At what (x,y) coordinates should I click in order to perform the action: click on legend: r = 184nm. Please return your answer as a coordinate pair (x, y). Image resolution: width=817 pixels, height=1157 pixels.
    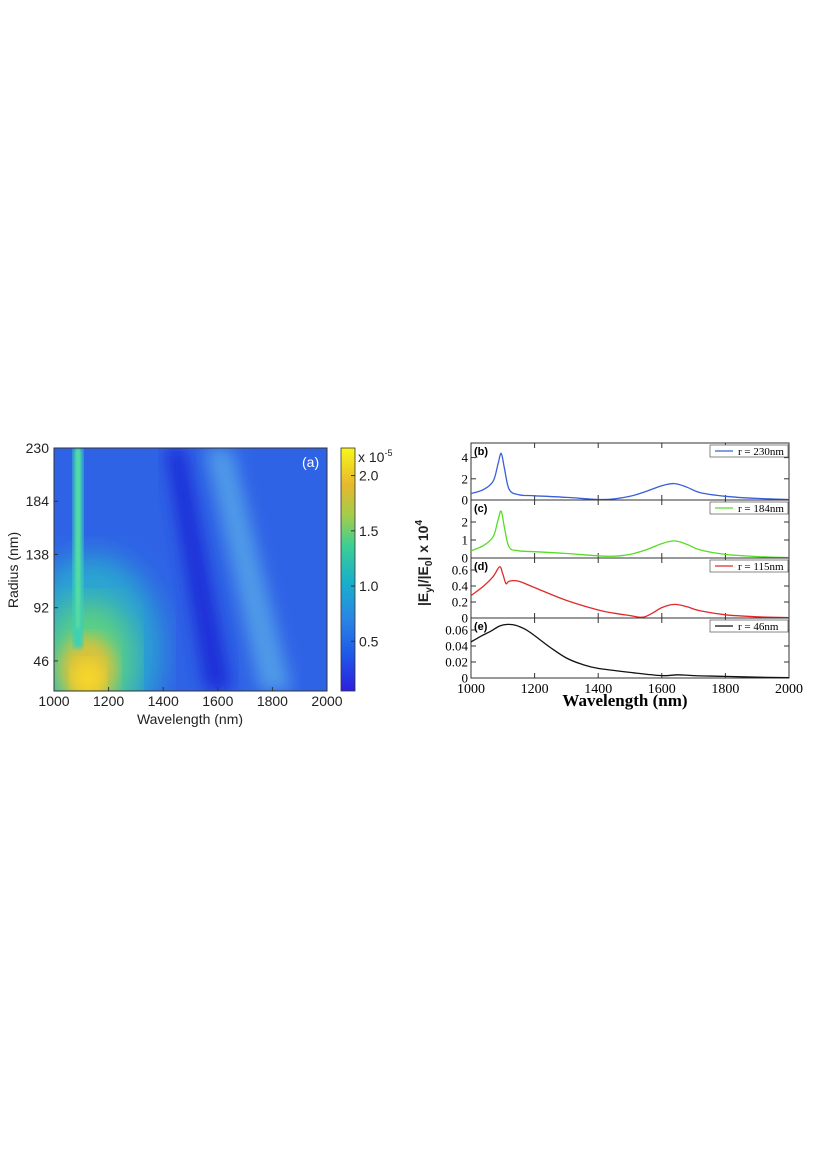
    Looking at the image, I should click on (749, 508).